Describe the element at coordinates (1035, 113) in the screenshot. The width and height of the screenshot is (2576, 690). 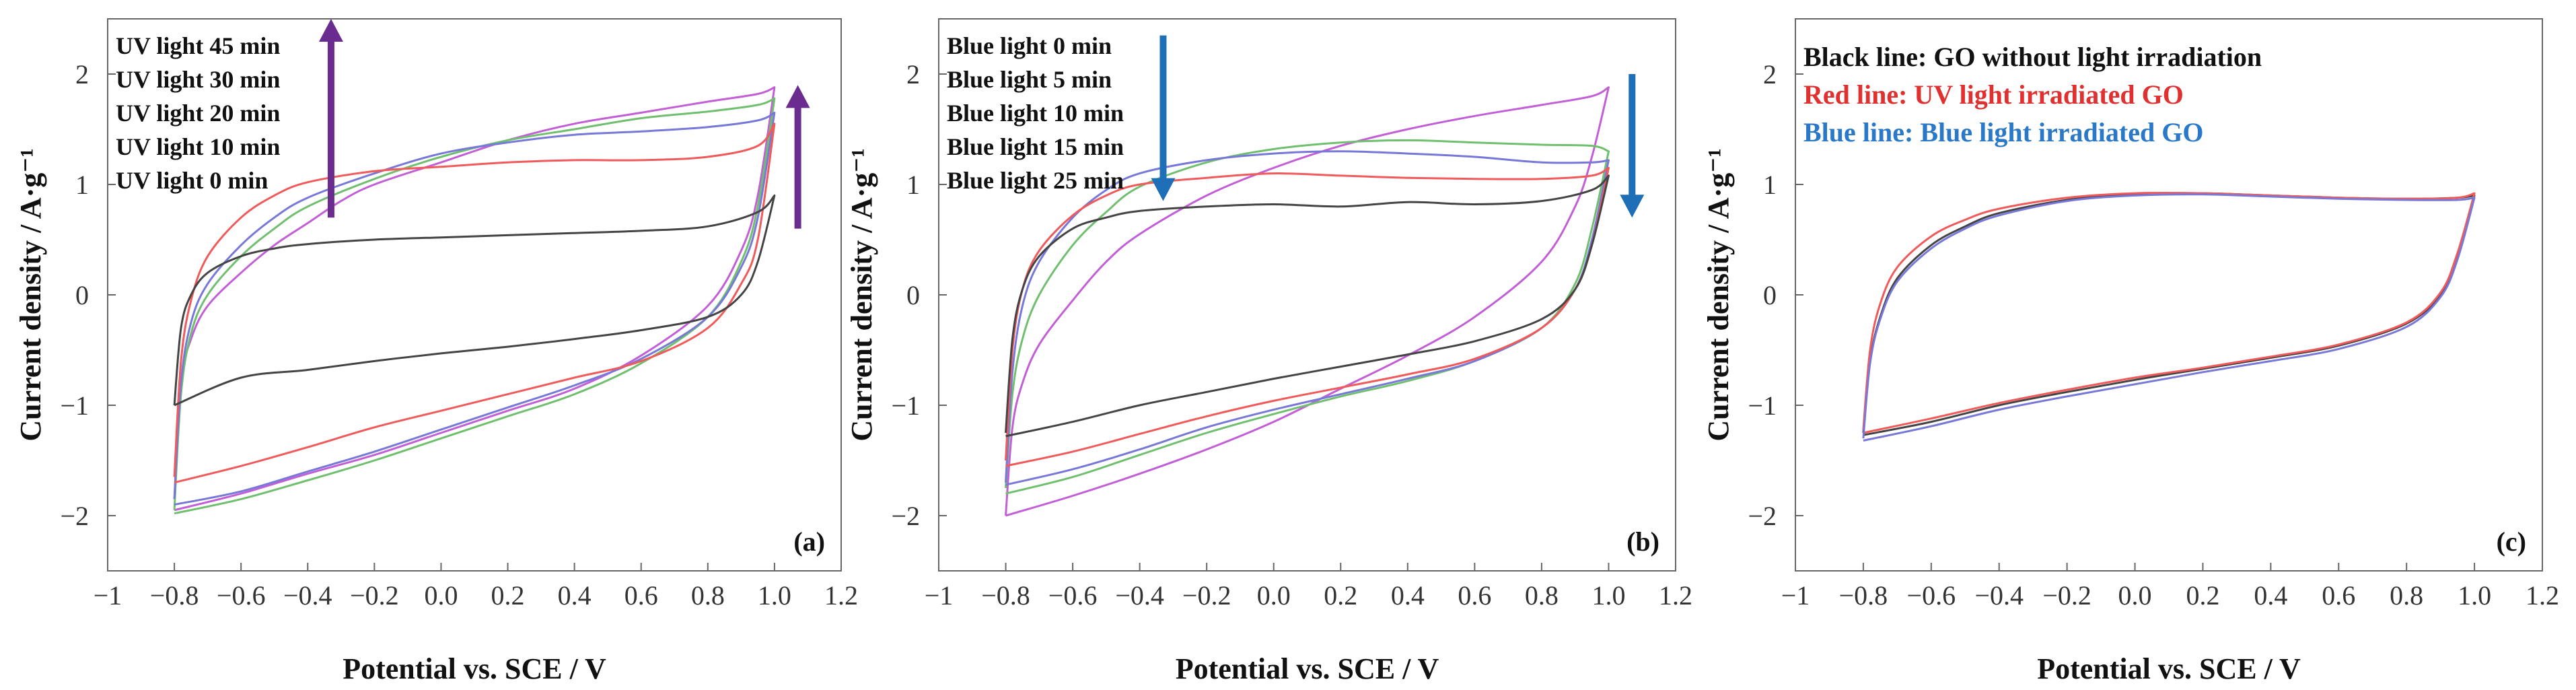
I see `legend-entry: Blue light 10 min` at that location.